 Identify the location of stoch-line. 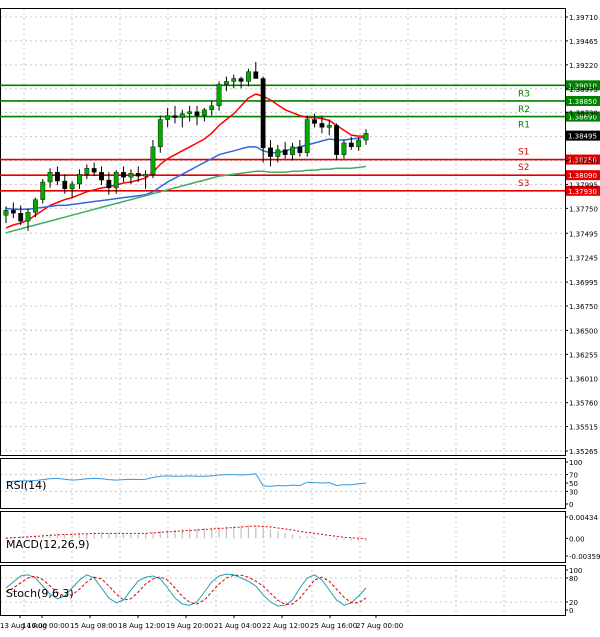
(186, 589).